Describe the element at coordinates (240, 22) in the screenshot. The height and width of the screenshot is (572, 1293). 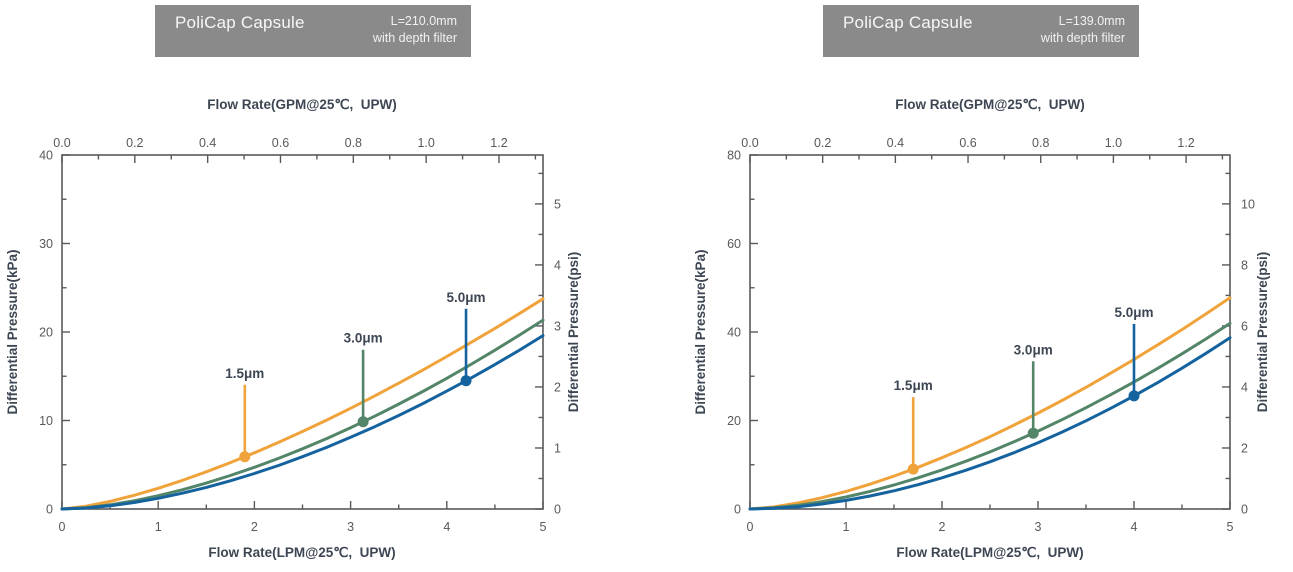
I see `chart1-header-title: PoliCap Capsule` at that location.